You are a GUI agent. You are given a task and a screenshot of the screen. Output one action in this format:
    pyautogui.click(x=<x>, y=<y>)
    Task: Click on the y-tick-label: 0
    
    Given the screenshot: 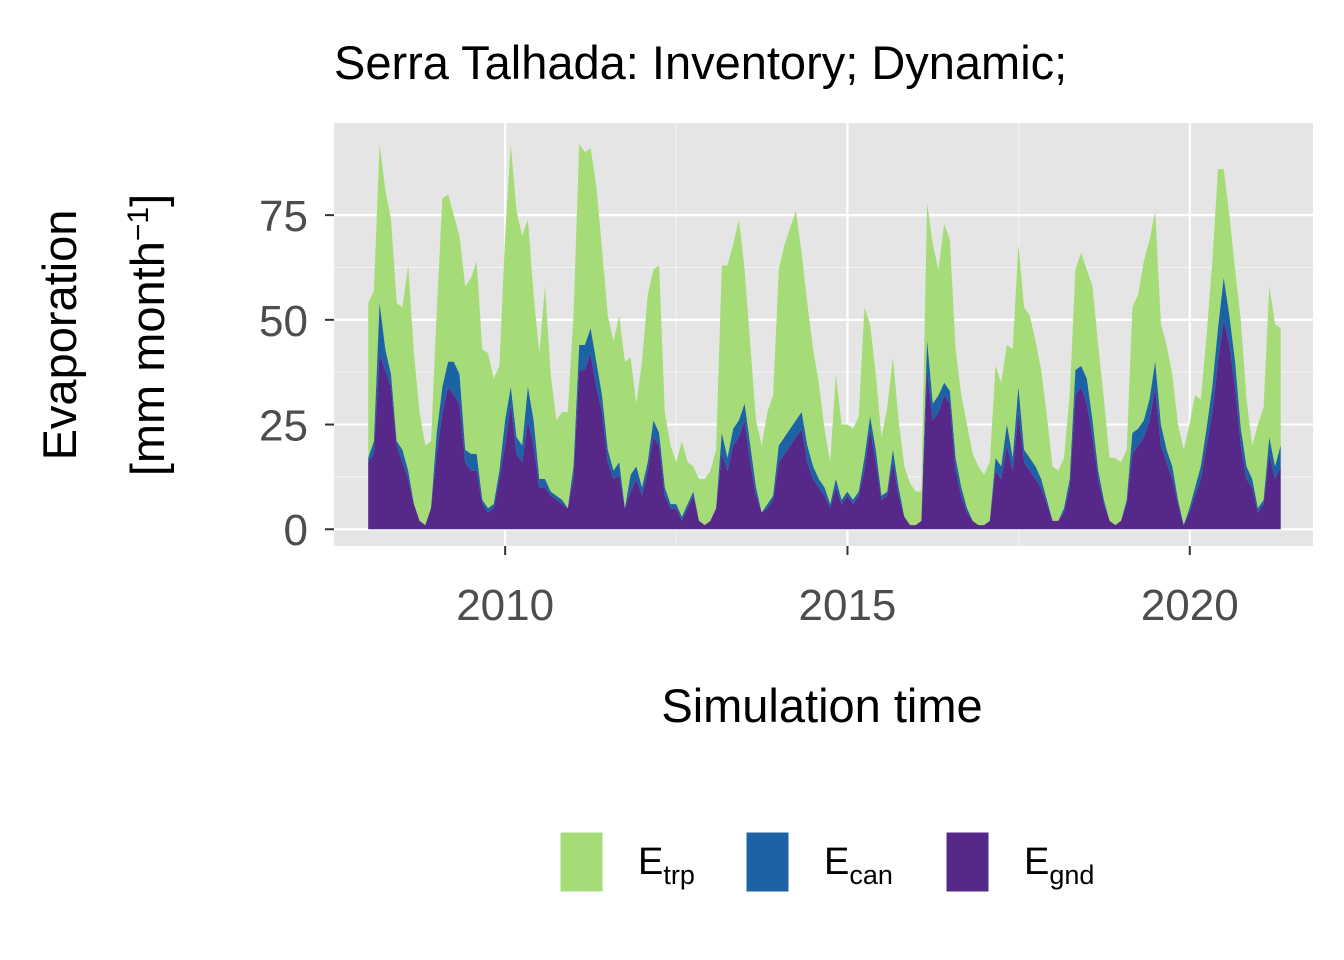 What is the action you would take?
    pyautogui.click(x=296, y=530)
    